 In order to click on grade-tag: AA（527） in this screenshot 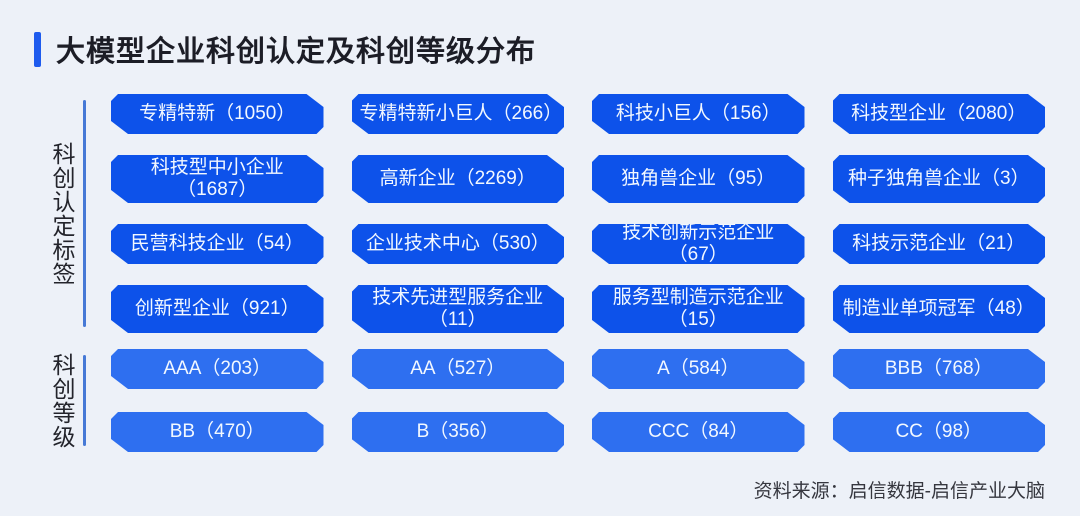, I will do `click(458, 369)`.